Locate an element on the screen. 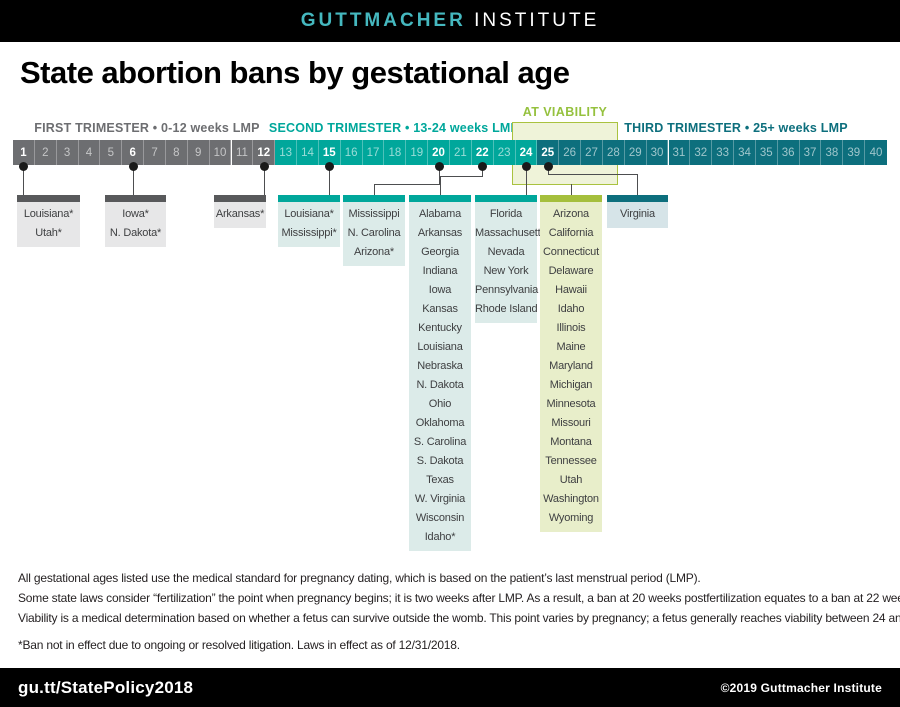 Image resolution: width=900 pixels, height=707 pixels. state-label: Arizona* is located at coordinates (374, 252).